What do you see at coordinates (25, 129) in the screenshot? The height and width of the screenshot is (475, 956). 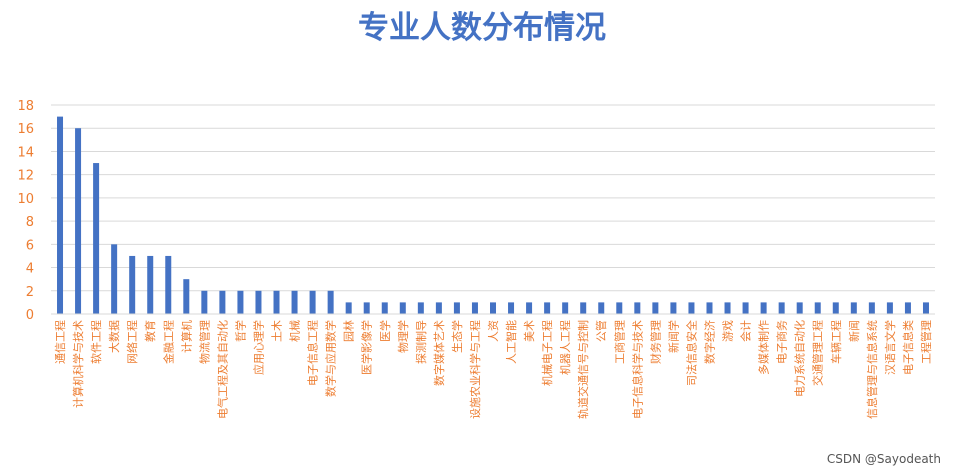 I see `y-tick-label: 16` at bounding box center [25, 129].